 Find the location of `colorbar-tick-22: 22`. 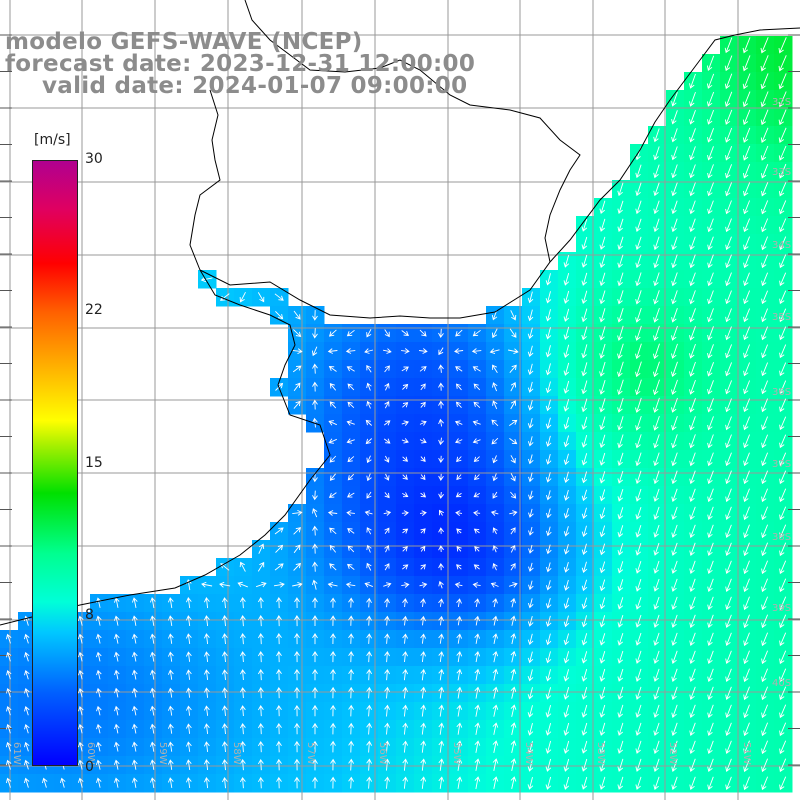

colorbar-tick-22: 22 is located at coordinates (94, 310).